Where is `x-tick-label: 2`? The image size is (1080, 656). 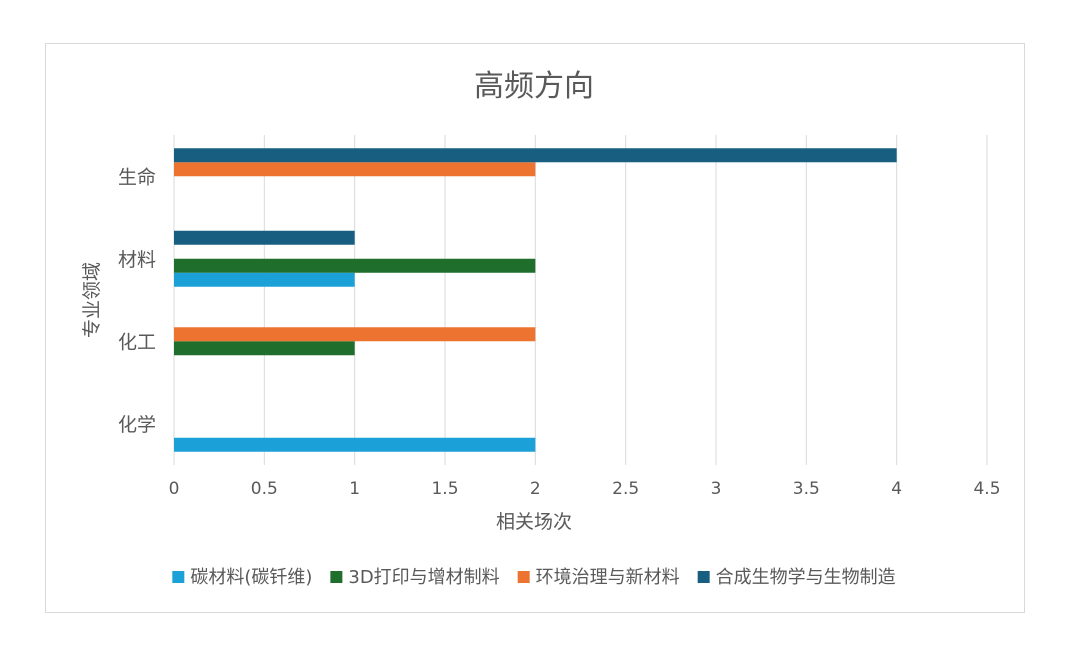 x-tick-label: 2 is located at coordinates (535, 489).